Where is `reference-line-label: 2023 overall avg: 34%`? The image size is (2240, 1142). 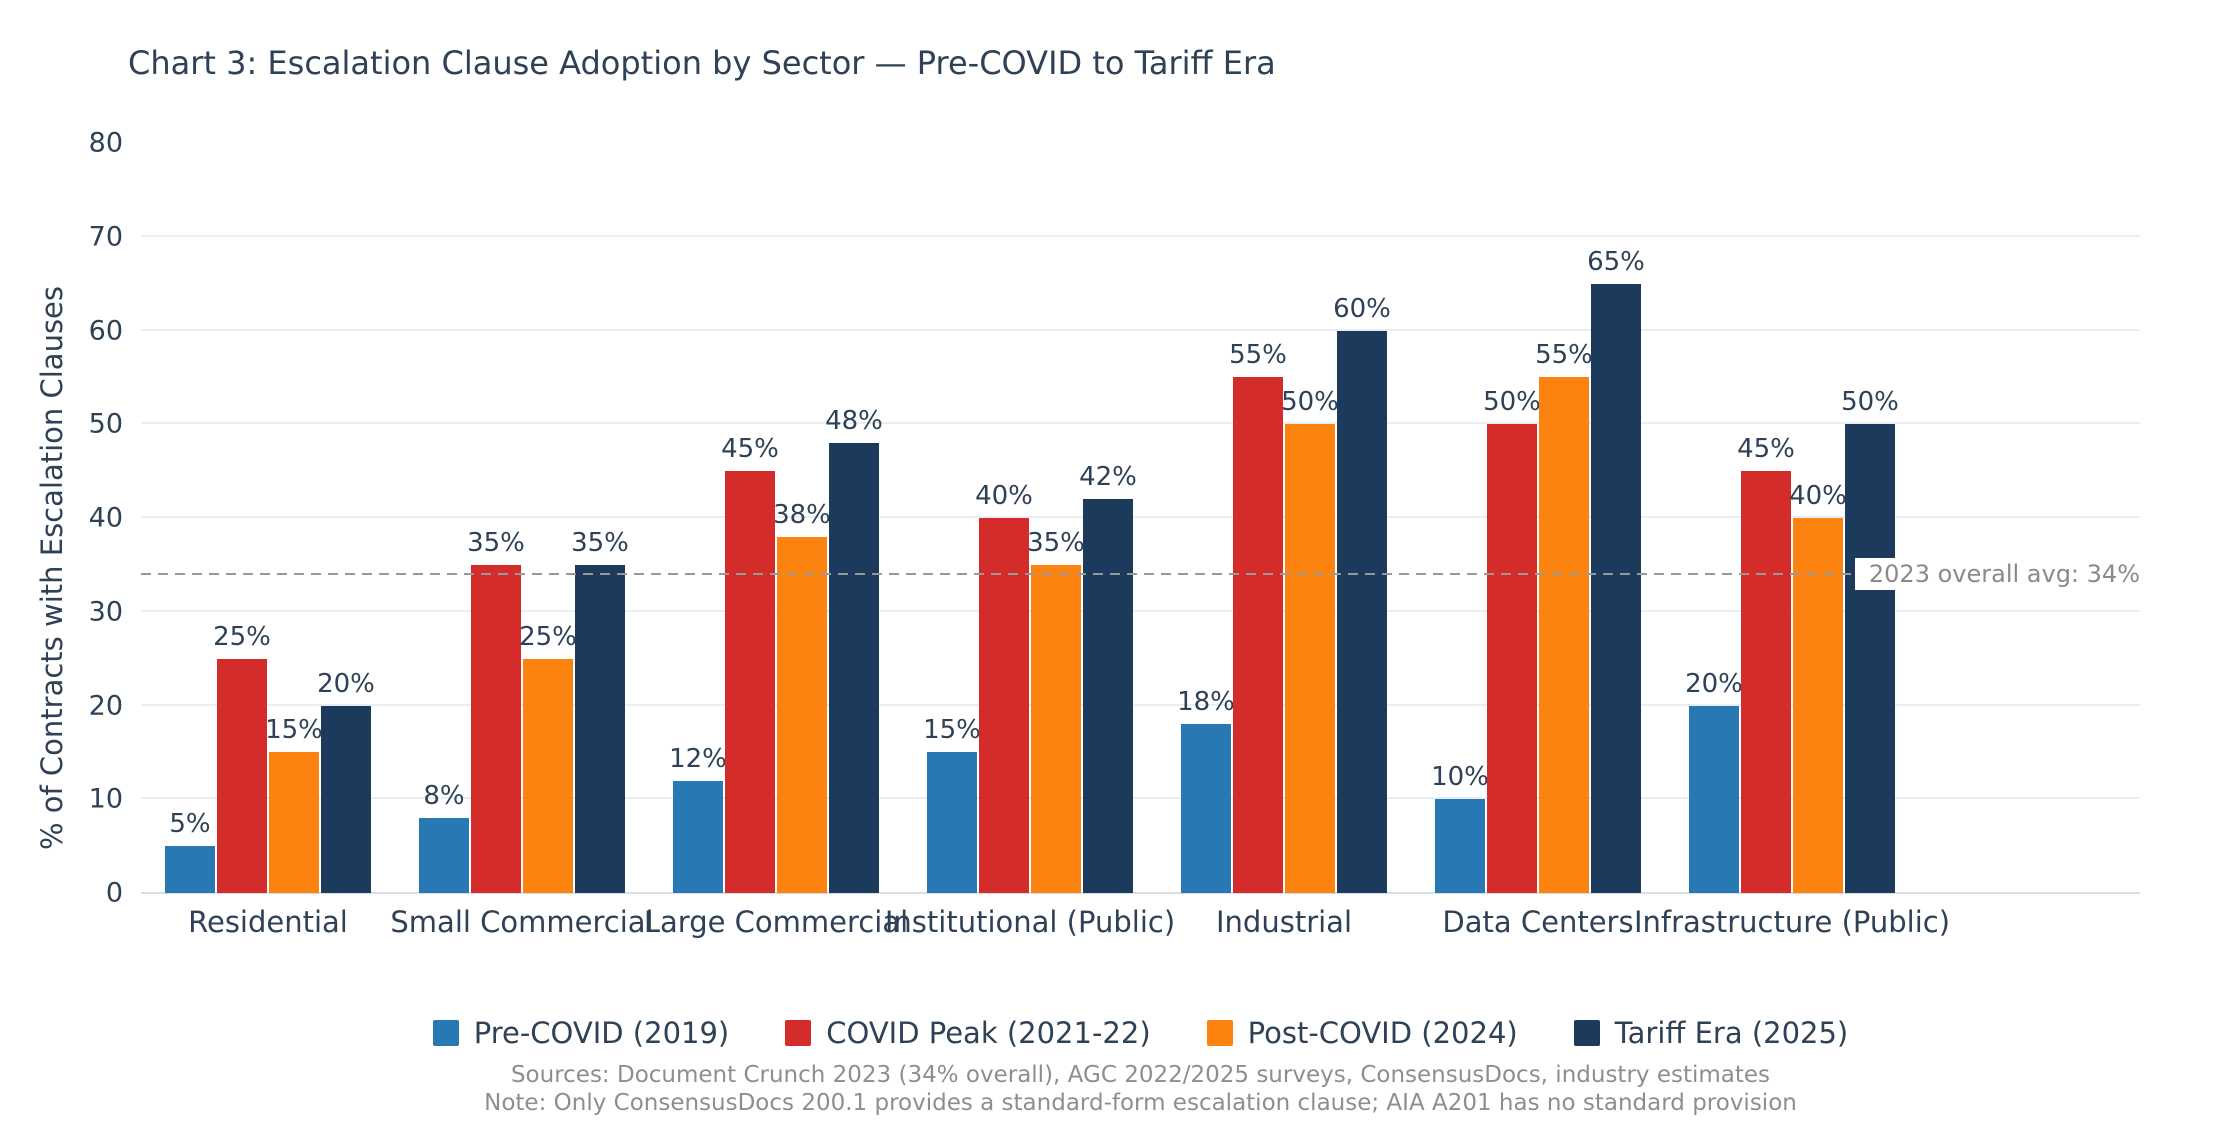 reference-line-label: 2023 overall avg: 34% is located at coordinates (1997, 574).